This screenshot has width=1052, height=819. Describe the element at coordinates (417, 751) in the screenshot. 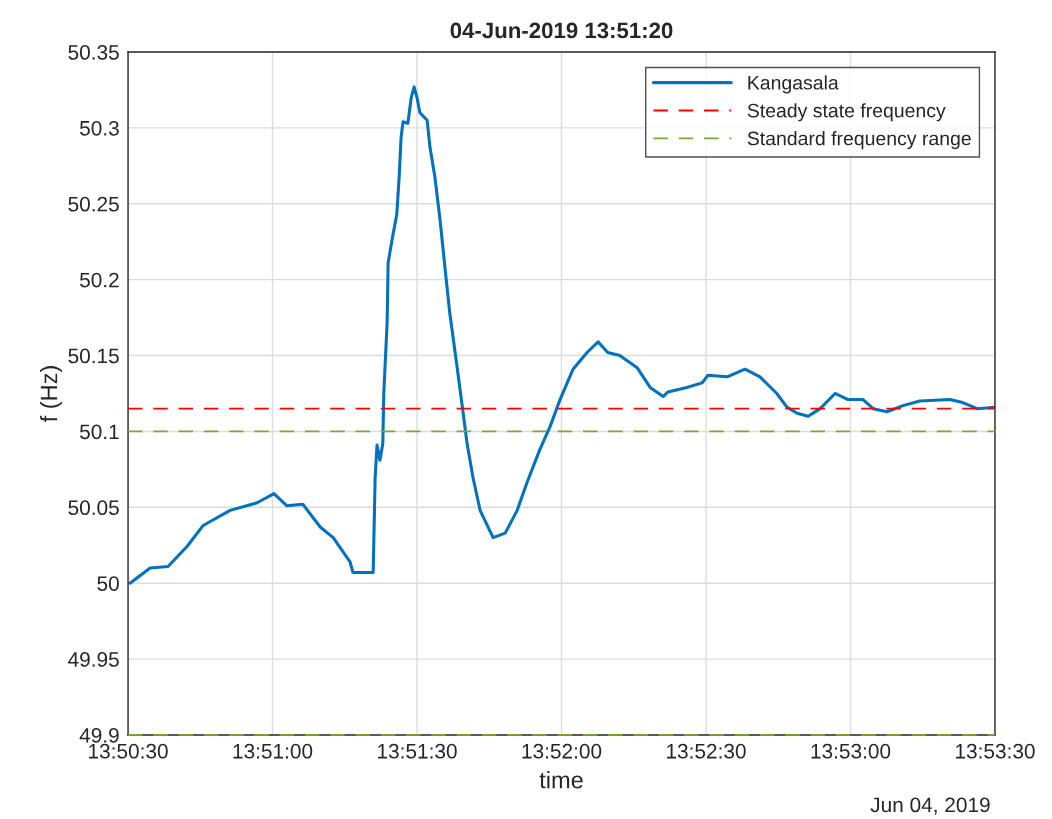

I see `x-tick-label: 13:51:30` at that location.